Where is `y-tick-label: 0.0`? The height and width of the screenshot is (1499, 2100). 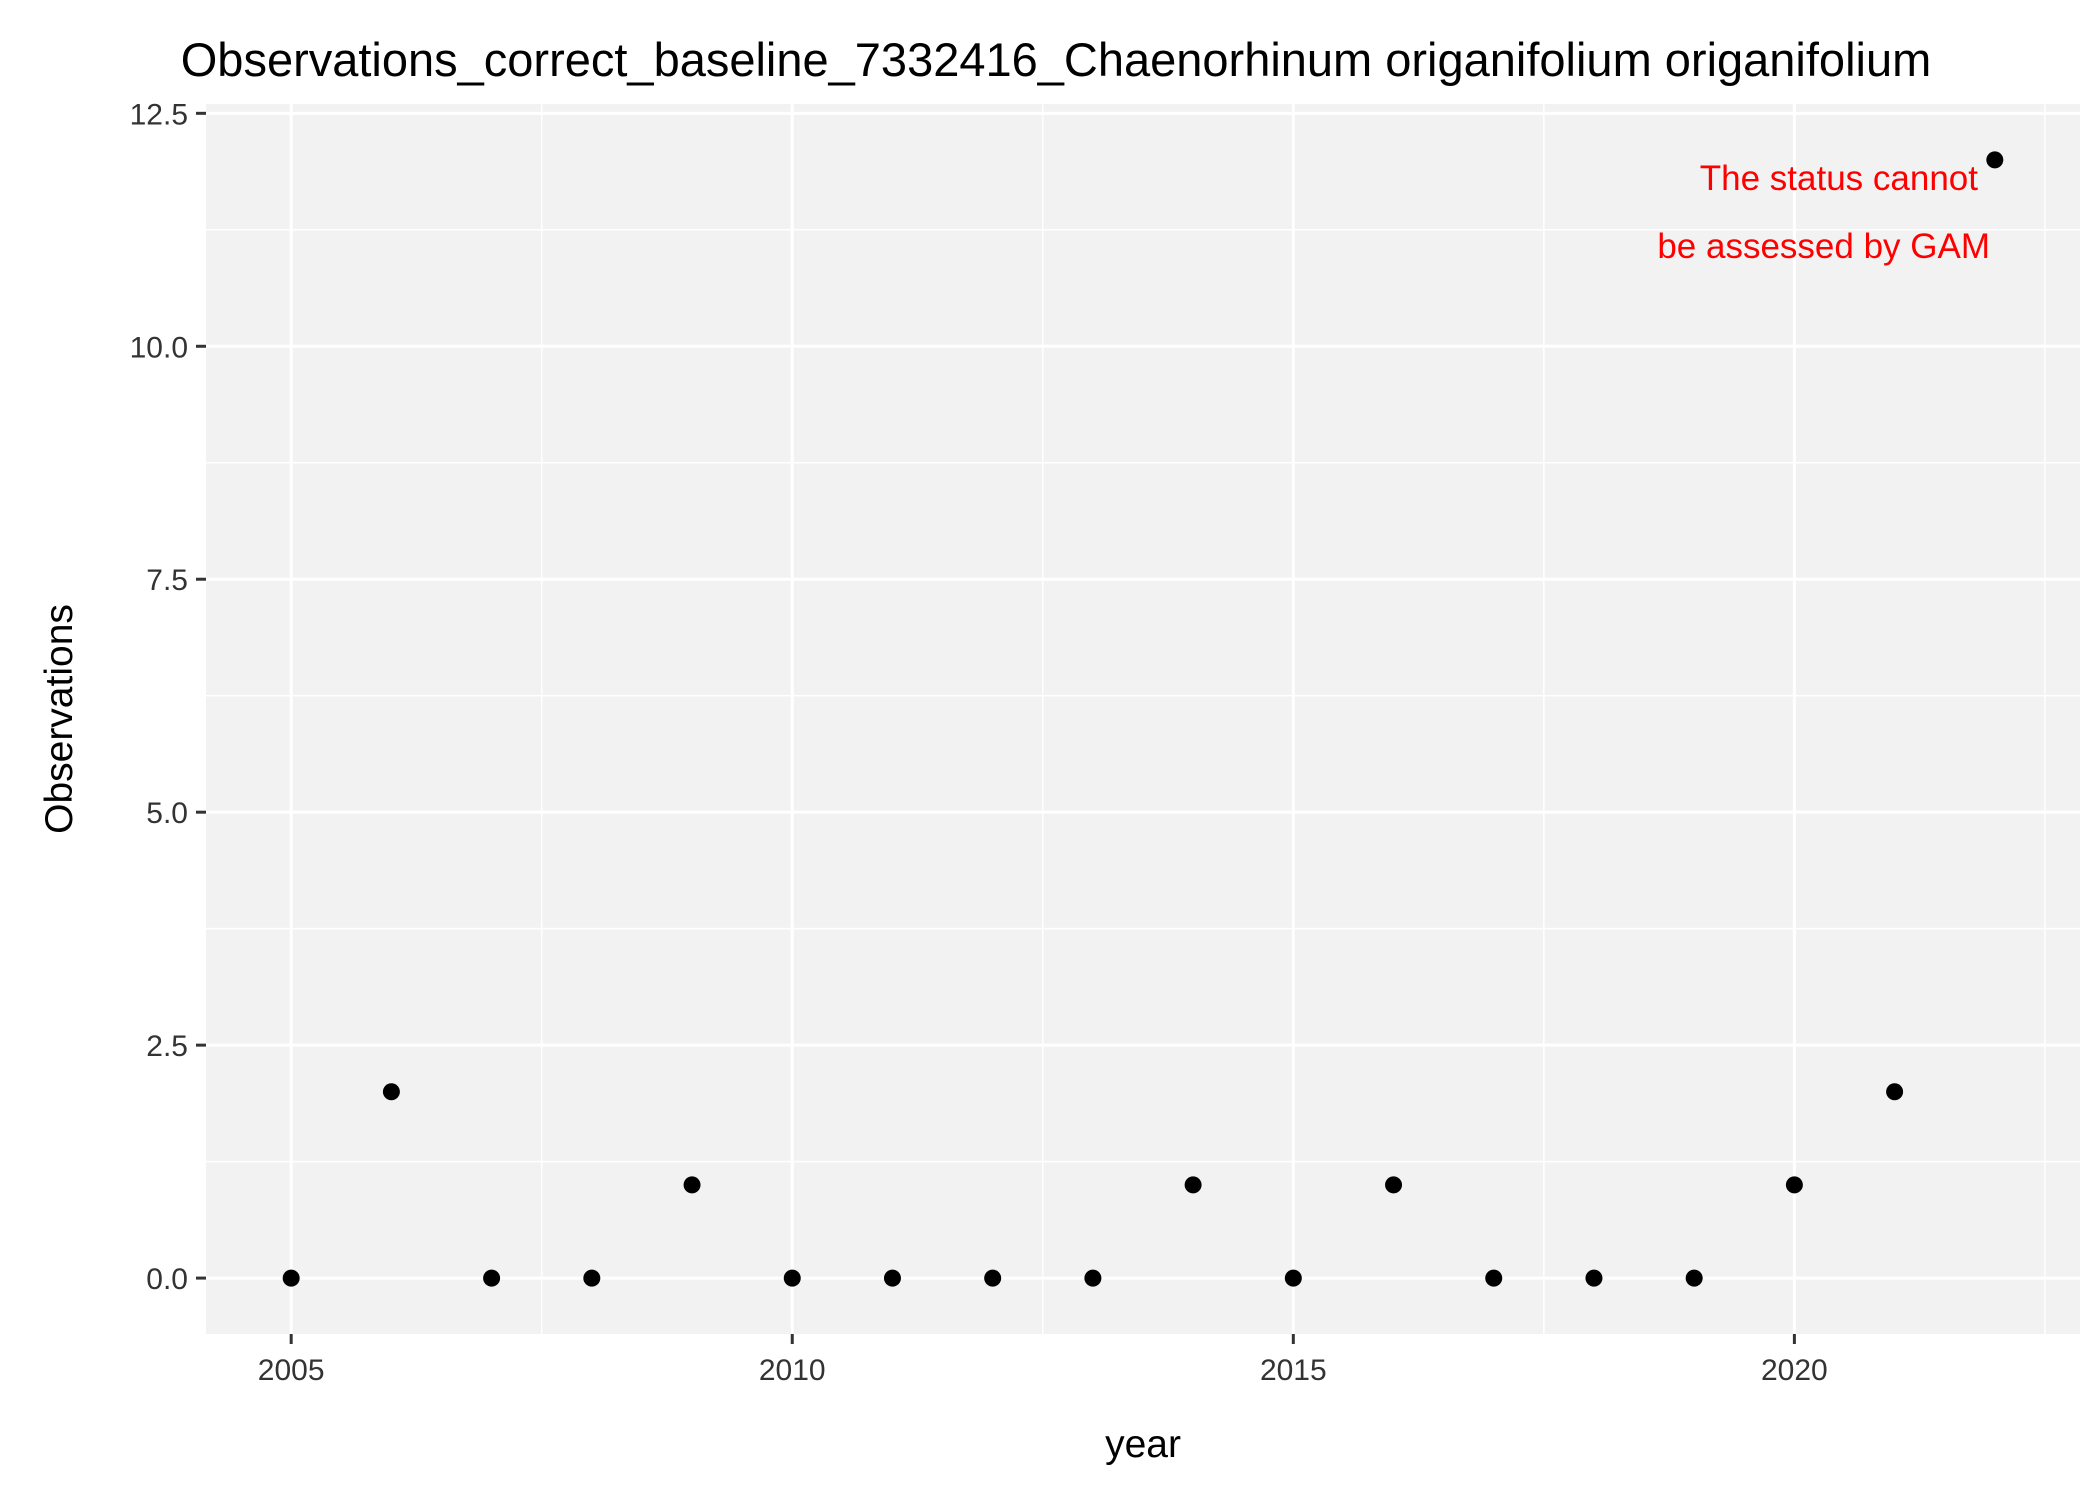 y-tick-label: 0.0 is located at coordinates (167, 1279).